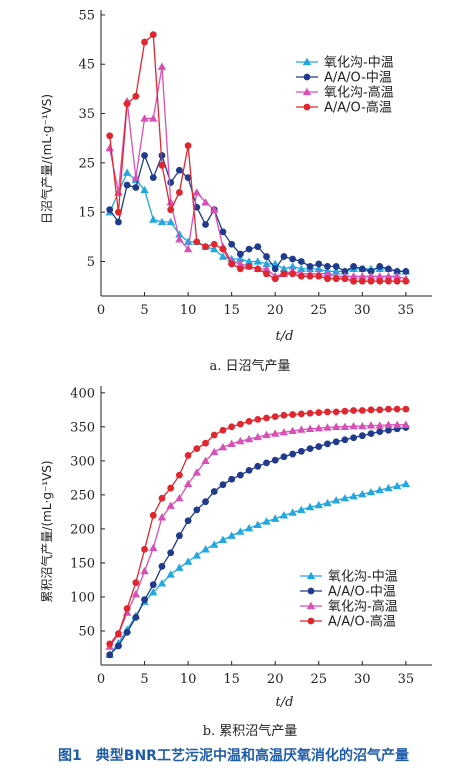 Image resolution: width=467 pixels, height=771 pixels. Describe the element at coordinates (362, 622) in the screenshot. I see `legend-label: A/A/O-高温` at that location.